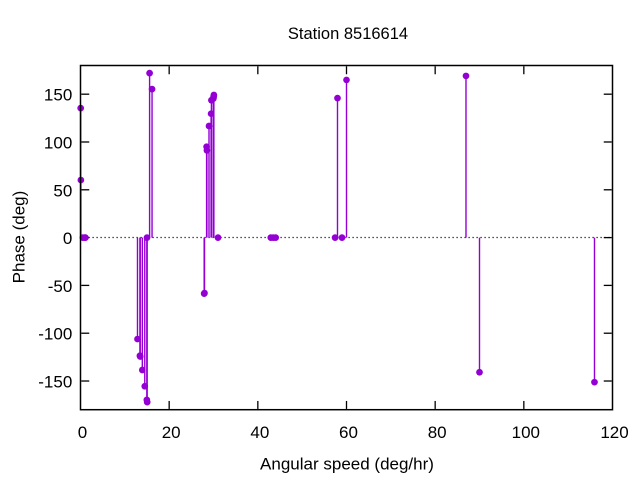 This screenshot has width=640, height=480. What do you see at coordinates (19, 237) in the screenshot?
I see `y-axis-label: Phase (deg)` at bounding box center [19, 237].